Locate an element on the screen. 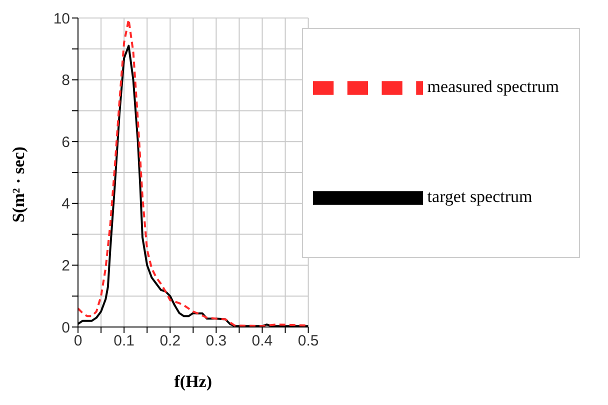 The width and height of the screenshot is (608, 405). x-tick-label: 0.4 is located at coordinates (262, 341).